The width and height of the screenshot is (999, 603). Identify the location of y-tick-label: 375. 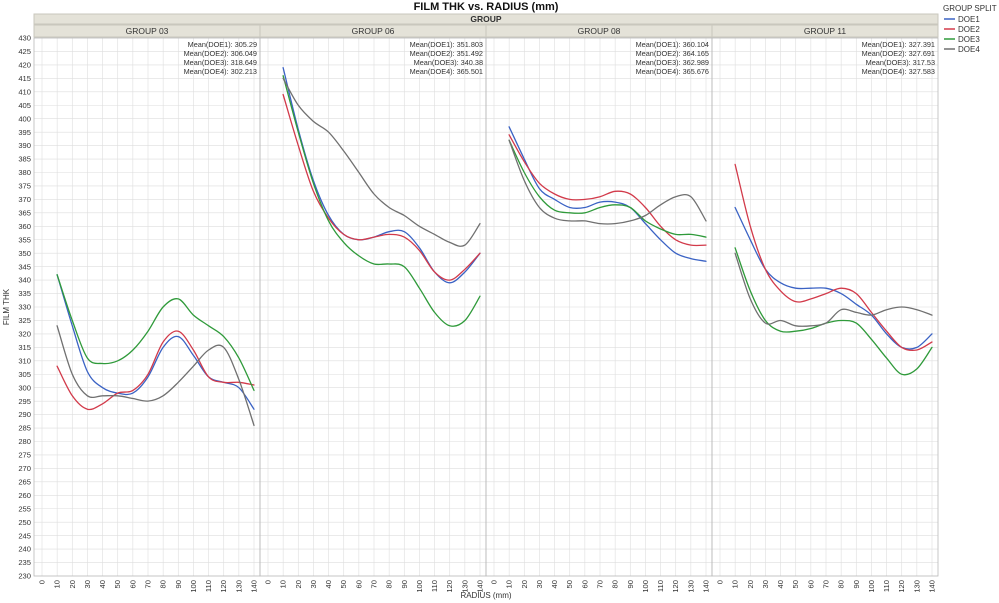
(24, 186).